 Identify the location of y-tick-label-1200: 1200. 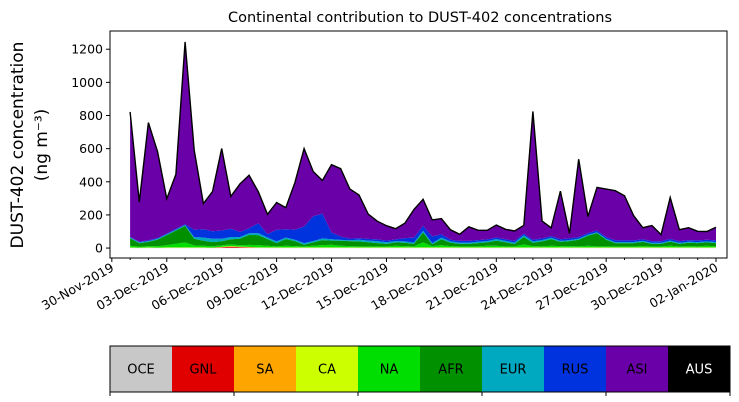
(87, 49).